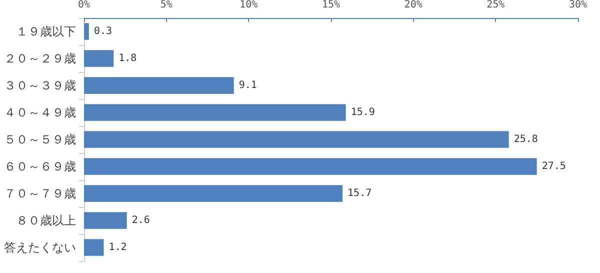  Describe the element at coordinates (117, 247) in the screenshot. I see `data-label: 1.2` at that location.